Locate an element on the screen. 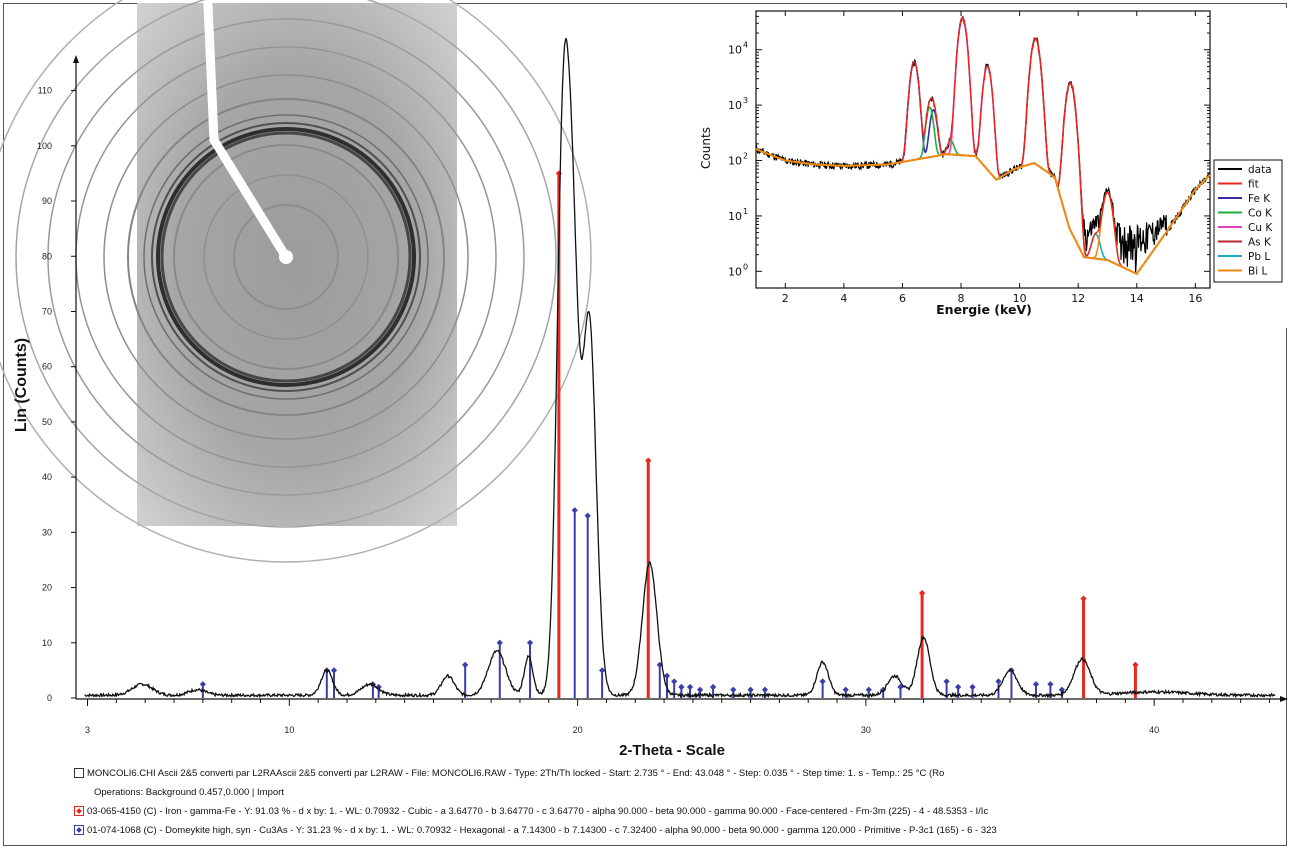 The image size is (1292, 851). y-tick-label: 70 is located at coordinates (47, 311).